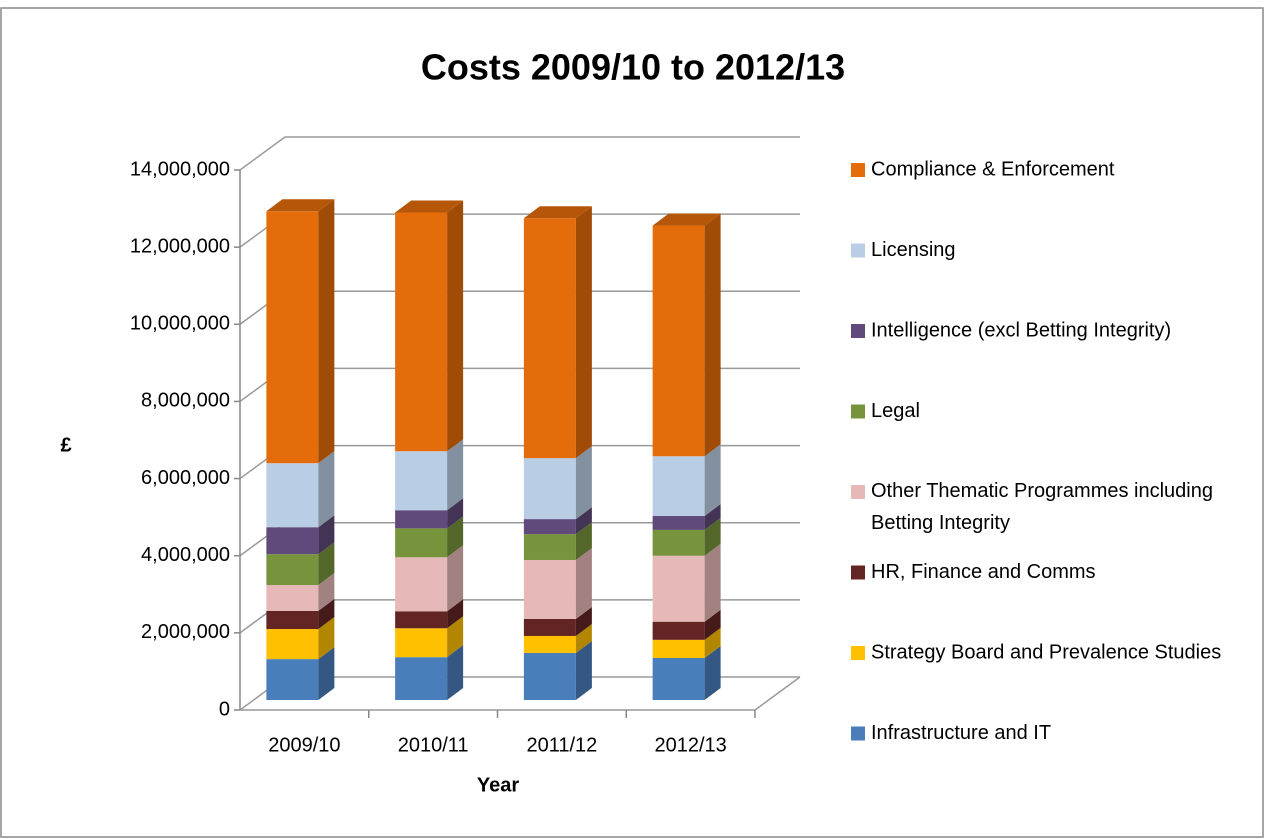  What do you see at coordinates (1021, 330) in the screenshot?
I see `legend-label: Intelligence (excl Betting Integrity)` at bounding box center [1021, 330].